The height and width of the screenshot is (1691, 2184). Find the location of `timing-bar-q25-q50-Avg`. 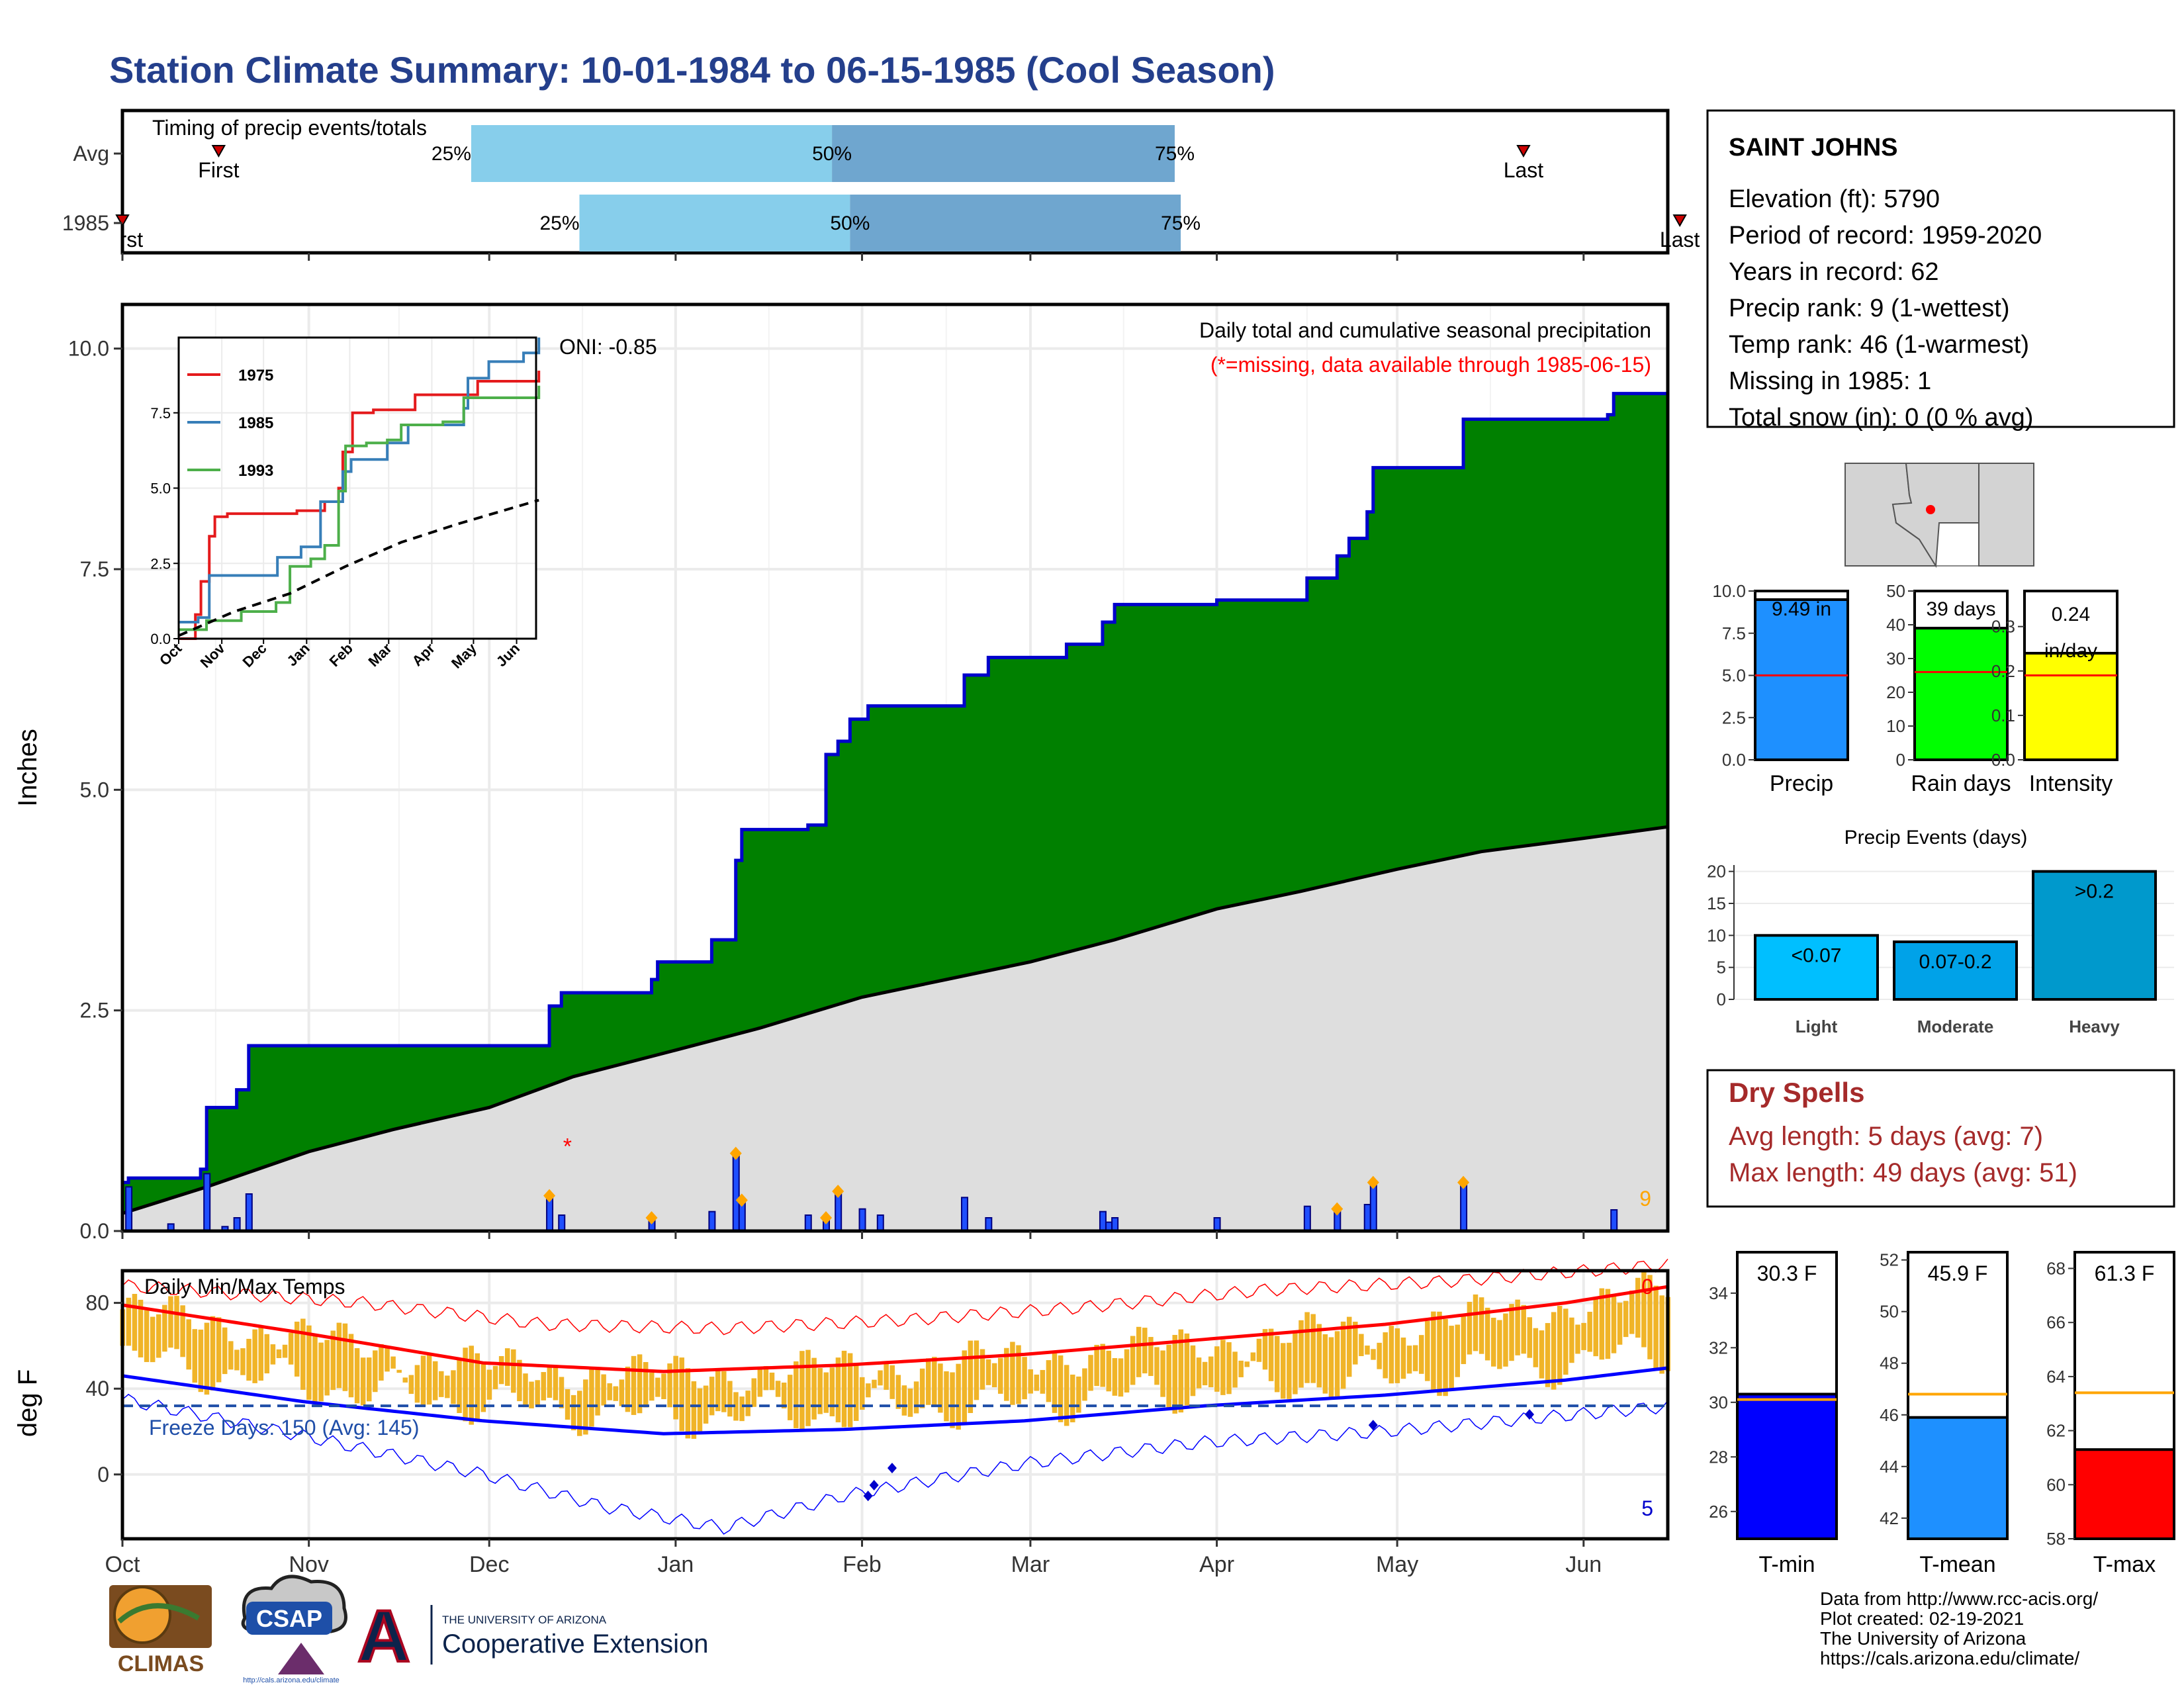

timing-bar-q25-q50-Avg is located at coordinates (652, 153).